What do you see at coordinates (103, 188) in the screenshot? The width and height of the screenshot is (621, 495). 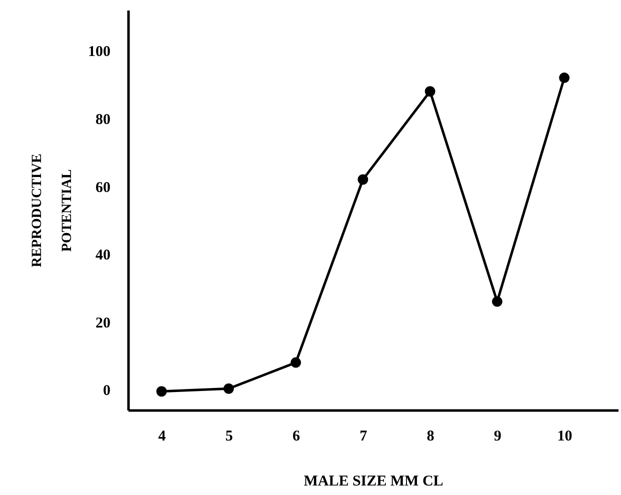 I see `y-tick-label: 60` at bounding box center [103, 188].